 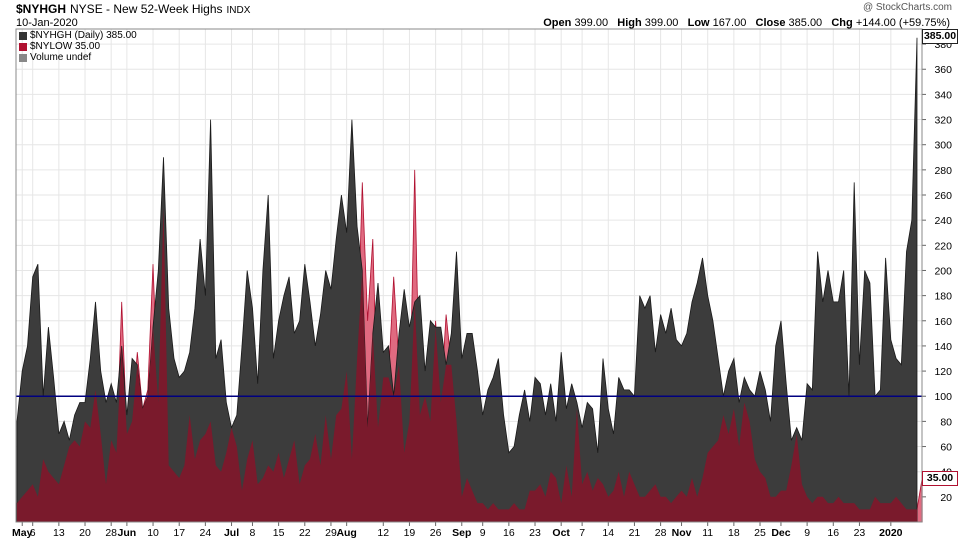 I want to click on legend-volume: Volume undef, so click(x=55, y=57).